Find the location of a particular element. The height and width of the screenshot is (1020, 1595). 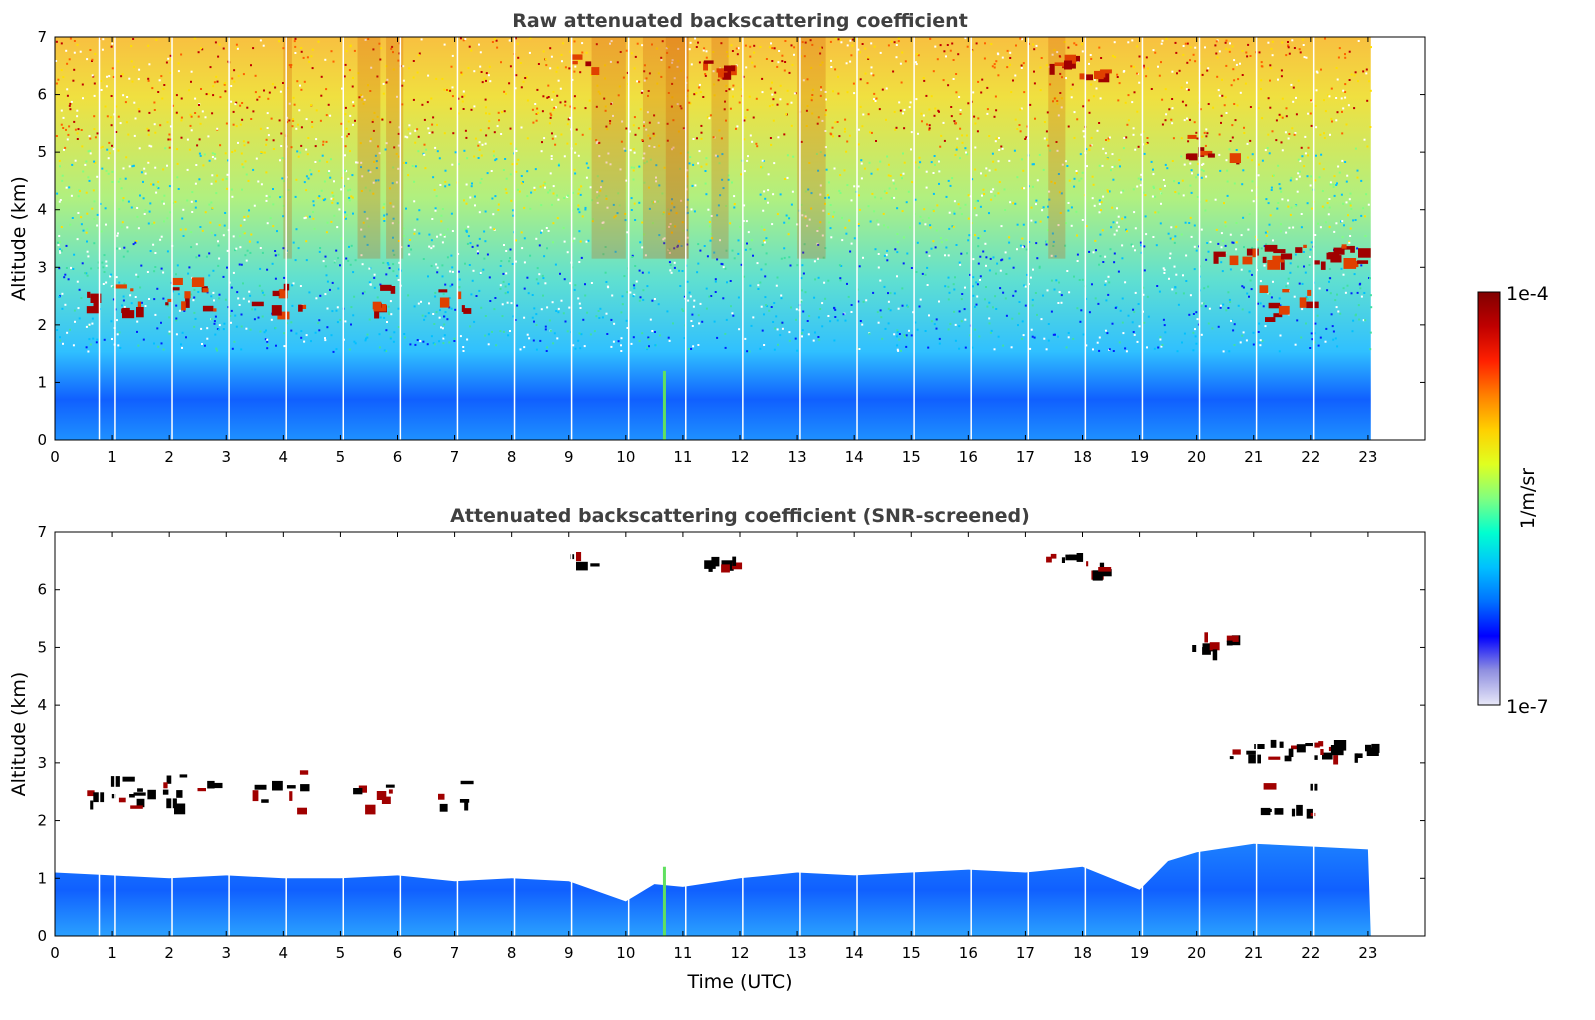

colorbar-scale is located at coordinates (1489, 498).